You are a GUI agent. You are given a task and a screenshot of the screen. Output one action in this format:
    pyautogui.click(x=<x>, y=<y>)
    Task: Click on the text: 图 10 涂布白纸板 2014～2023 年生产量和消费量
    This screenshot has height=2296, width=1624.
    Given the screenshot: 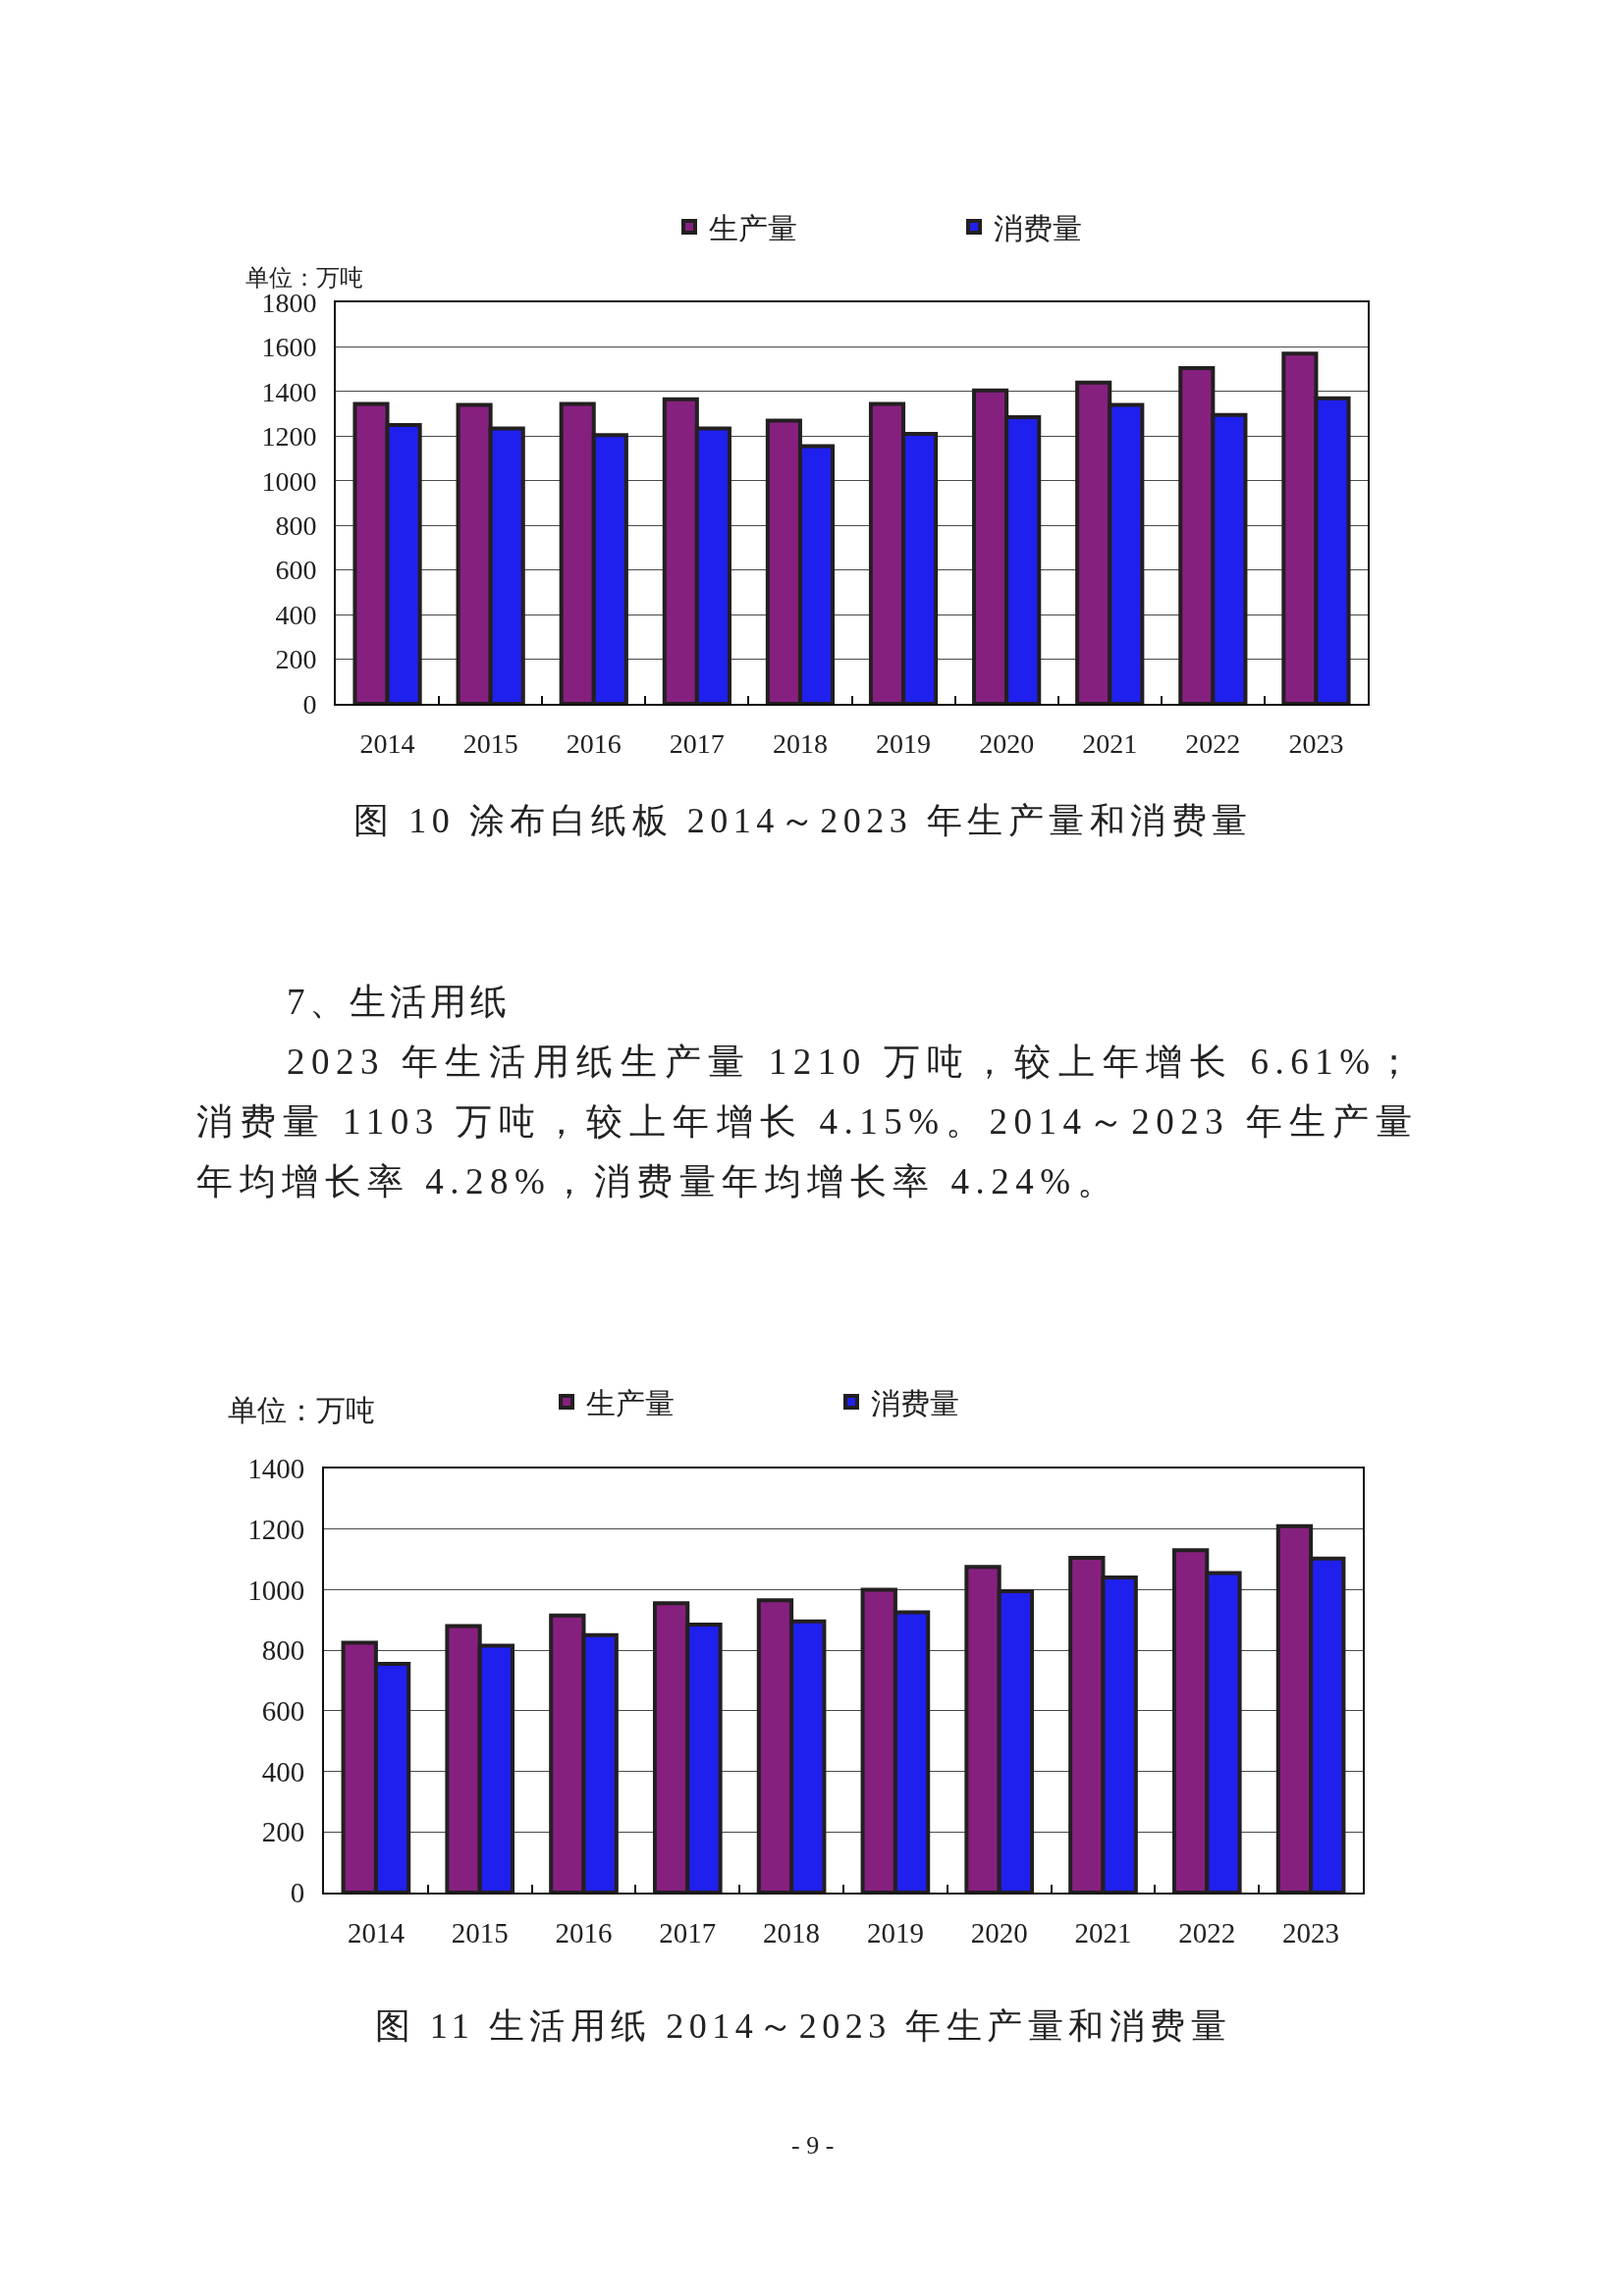 What is the action you would take?
    pyautogui.click(x=803, y=820)
    